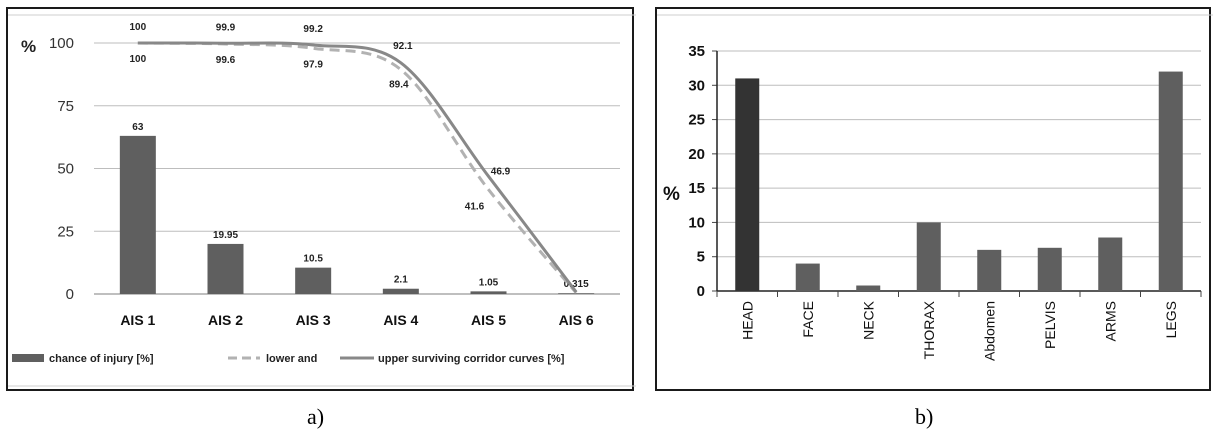  Describe the element at coordinates (399, 85) in the screenshot. I see `lower-curve-label: 89.4` at that location.